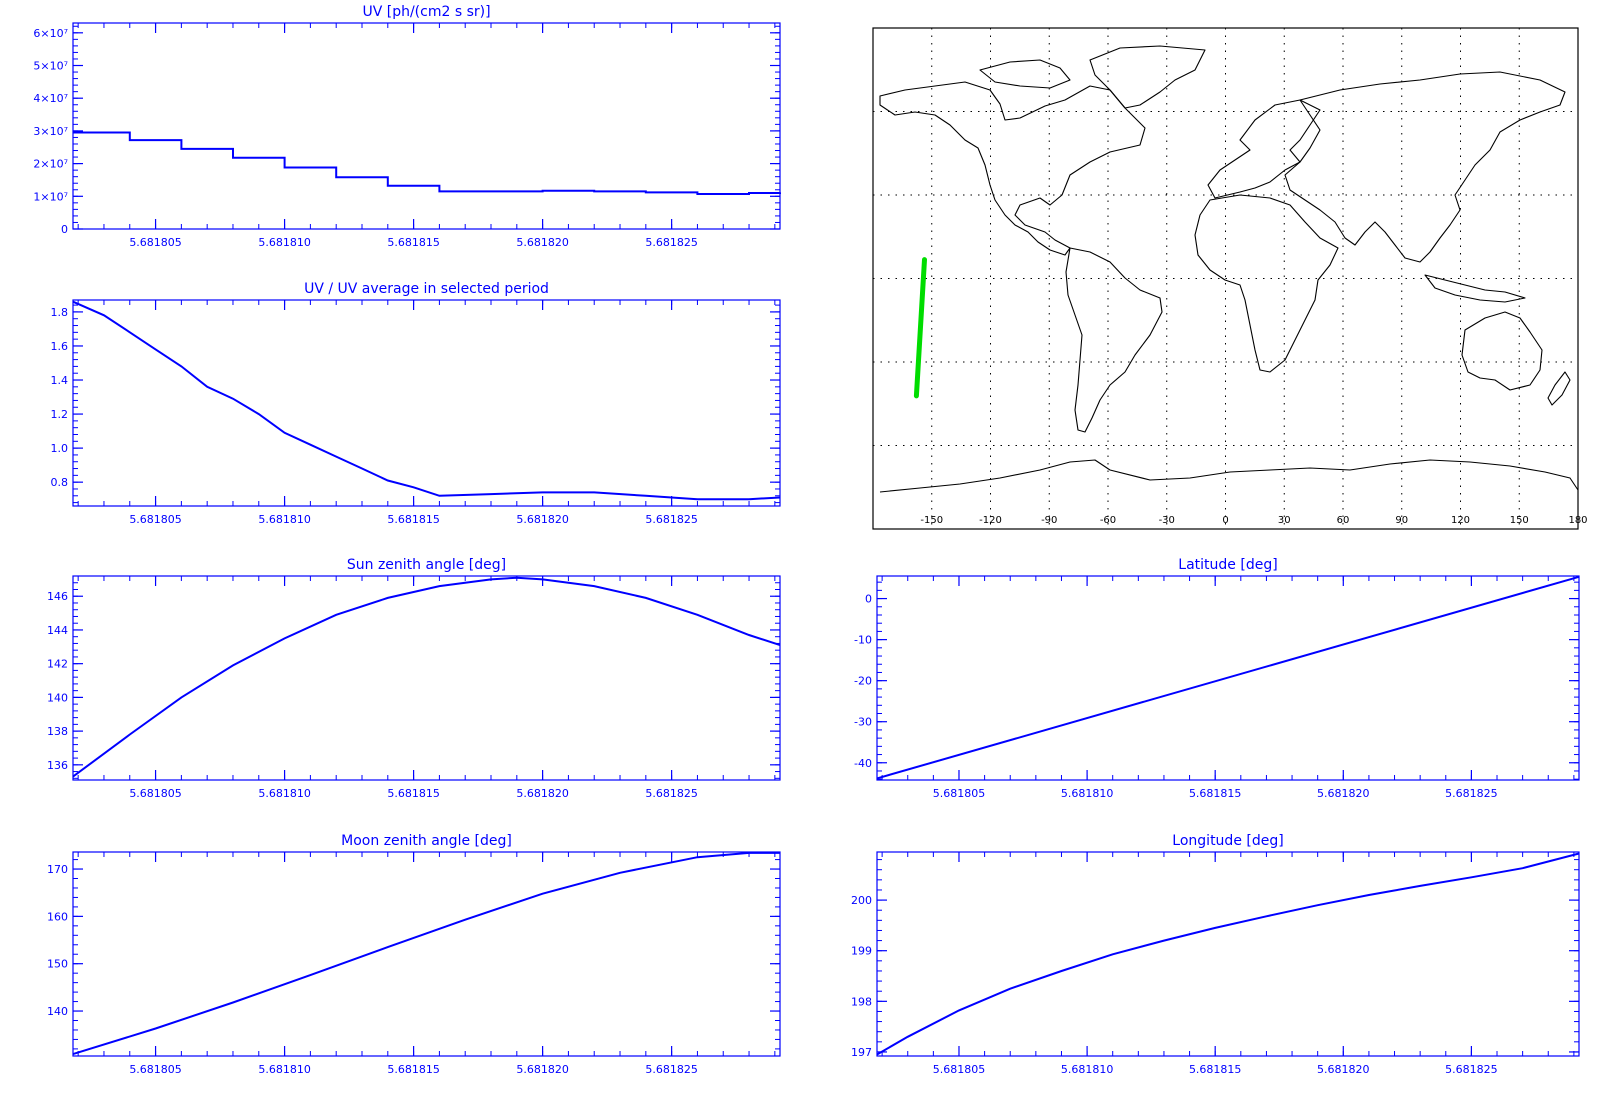 The width and height of the screenshot is (1600, 1100). I want to click on y-tick-label: 150, so click(57, 964).